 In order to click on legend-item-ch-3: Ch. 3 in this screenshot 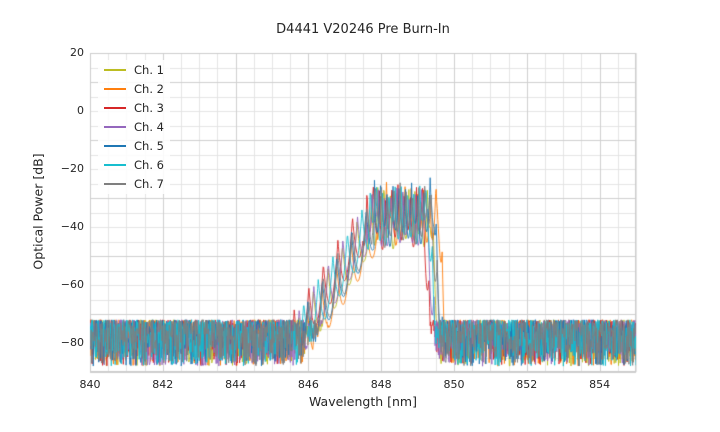, I will do `click(134, 108)`.